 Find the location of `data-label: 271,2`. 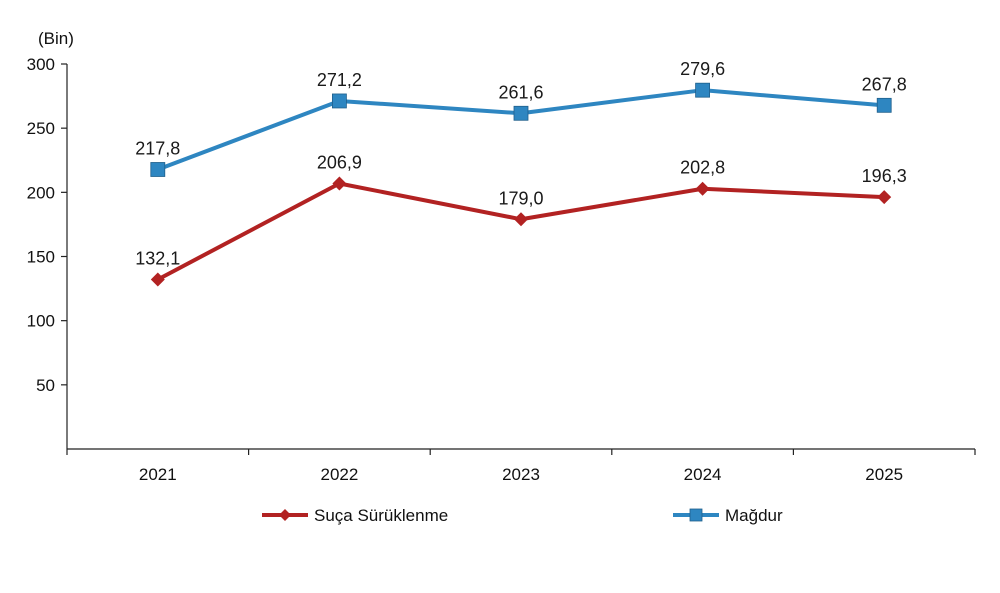

data-label: 271,2 is located at coordinates (339, 80).